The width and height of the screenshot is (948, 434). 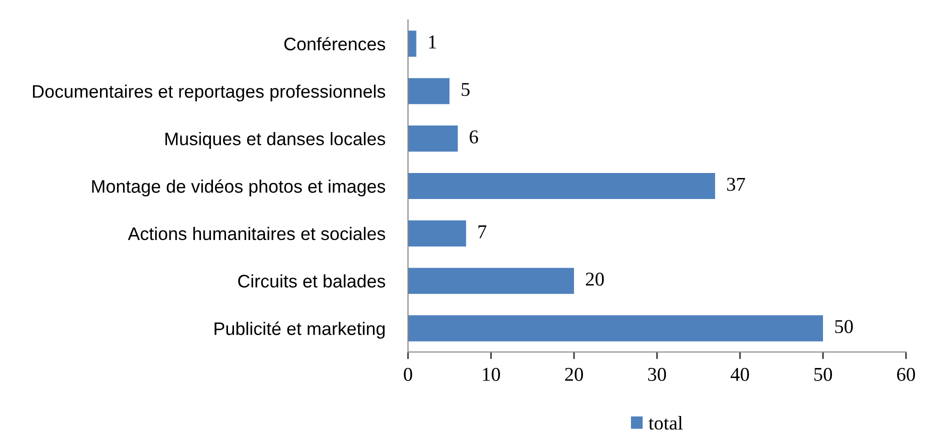 What do you see at coordinates (491, 374) in the screenshot?
I see `x-tick-label: 10` at bounding box center [491, 374].